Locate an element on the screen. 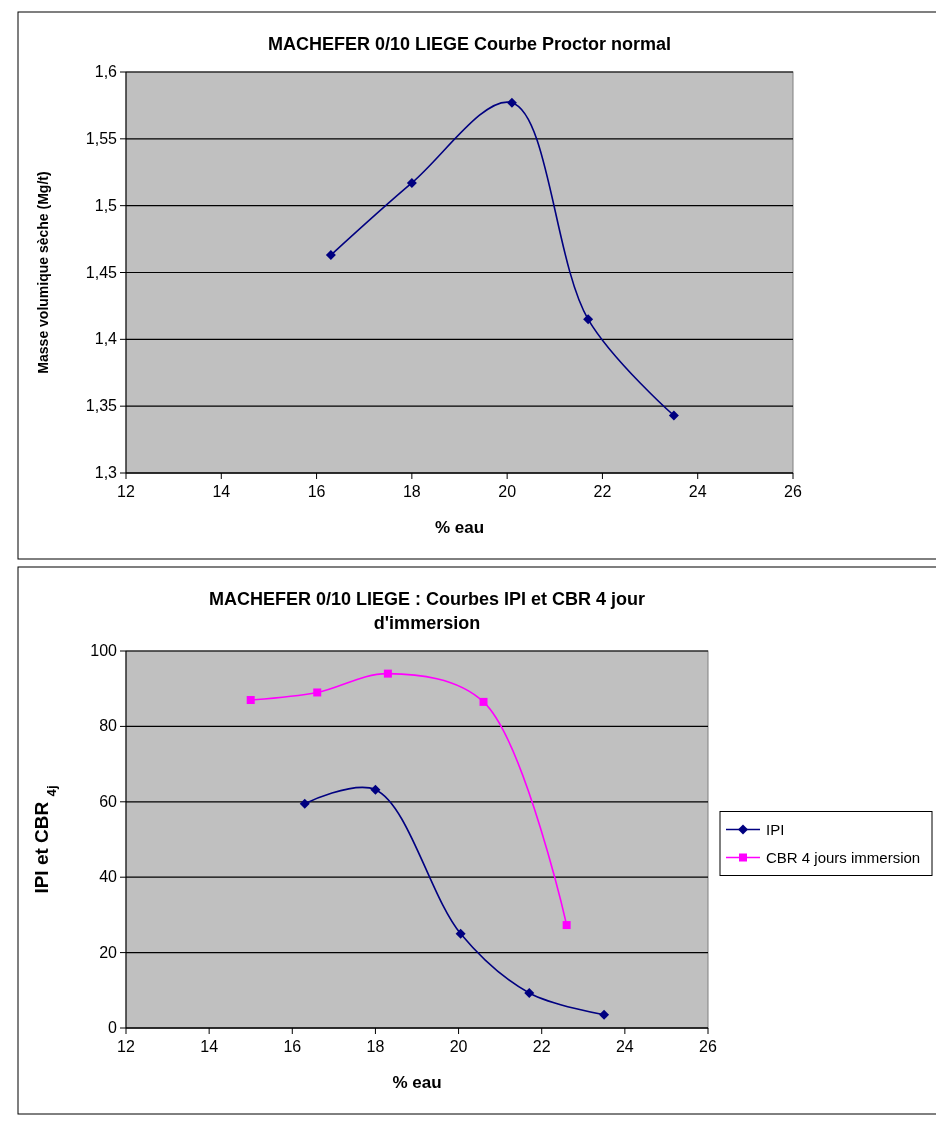 This screenshot has width=944, height=1130. y-tick-label: 80 is located at coordinates (108, 726).